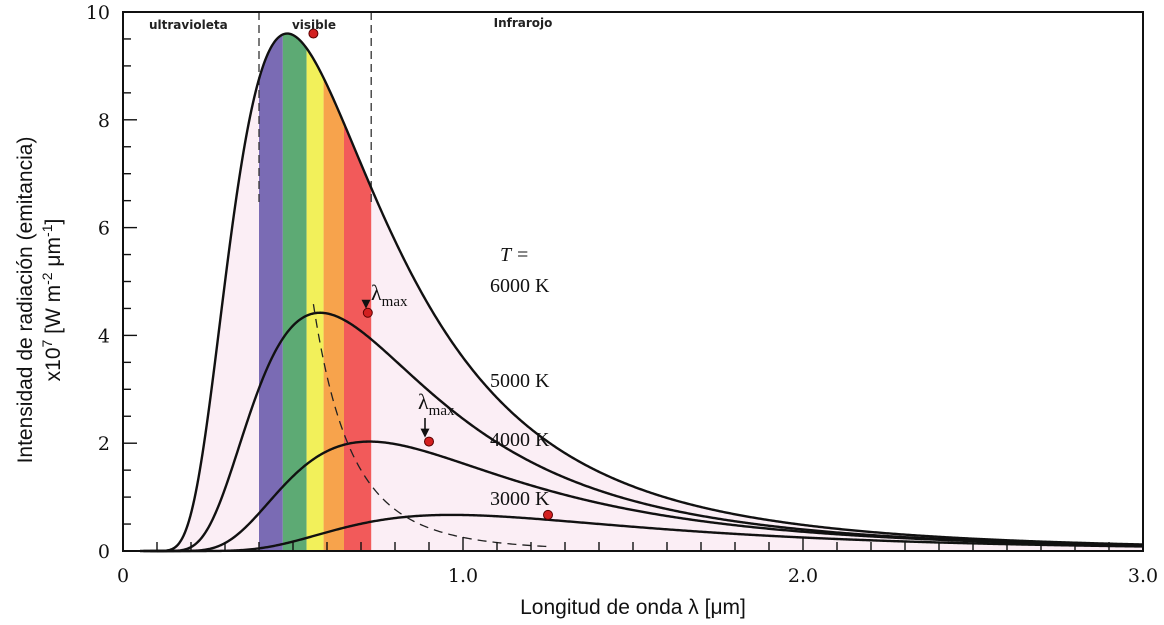 The width and height of the screenshot is (1164, 625). What do you see at coordinates (188, 25) in the screenshot?
I see `region-label-ultraviolet: ultravioleta` at bounding box center [188, 25].